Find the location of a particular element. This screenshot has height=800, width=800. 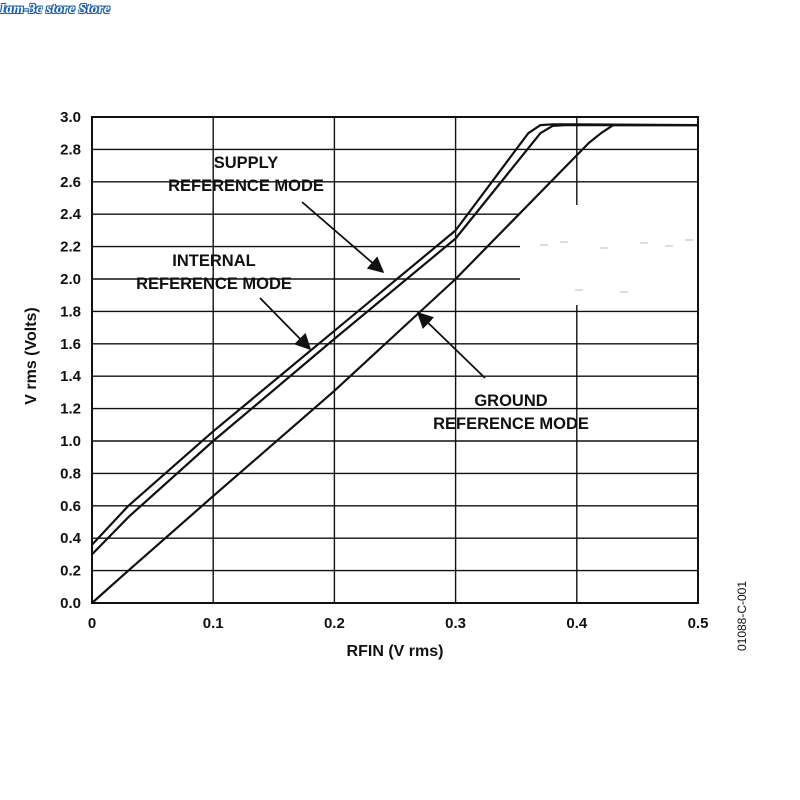

x-tick-label-2: 0.2 is located at coordinates (334, 623).